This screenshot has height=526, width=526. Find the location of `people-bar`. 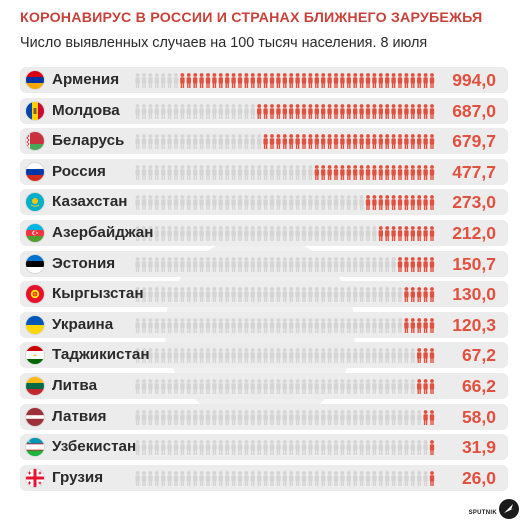

people-bar is located at coordinates (285, 417).